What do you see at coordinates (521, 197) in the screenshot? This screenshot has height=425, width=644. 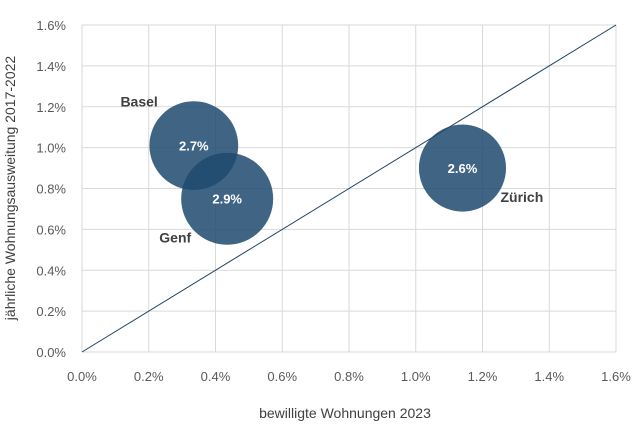 I see `city-label: Zürich` at bounding box center [521, 197].